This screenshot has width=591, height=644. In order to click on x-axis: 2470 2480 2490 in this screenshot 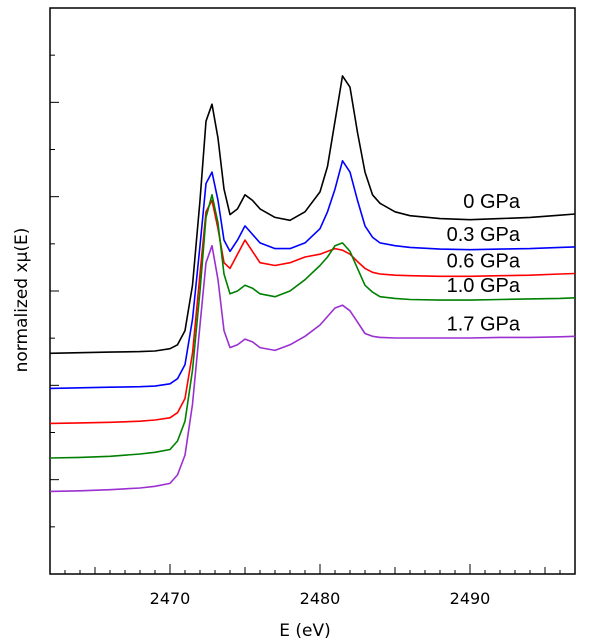, I will do `click(312, 586)`.